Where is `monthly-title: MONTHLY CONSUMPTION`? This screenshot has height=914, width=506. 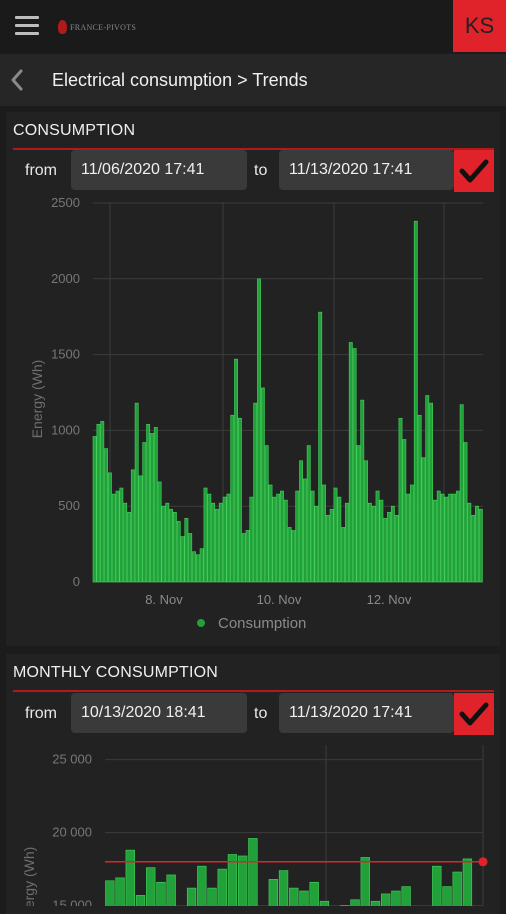
monthly-title: MONTHLY CONSUMPTION is located at coordinates (115, 673).